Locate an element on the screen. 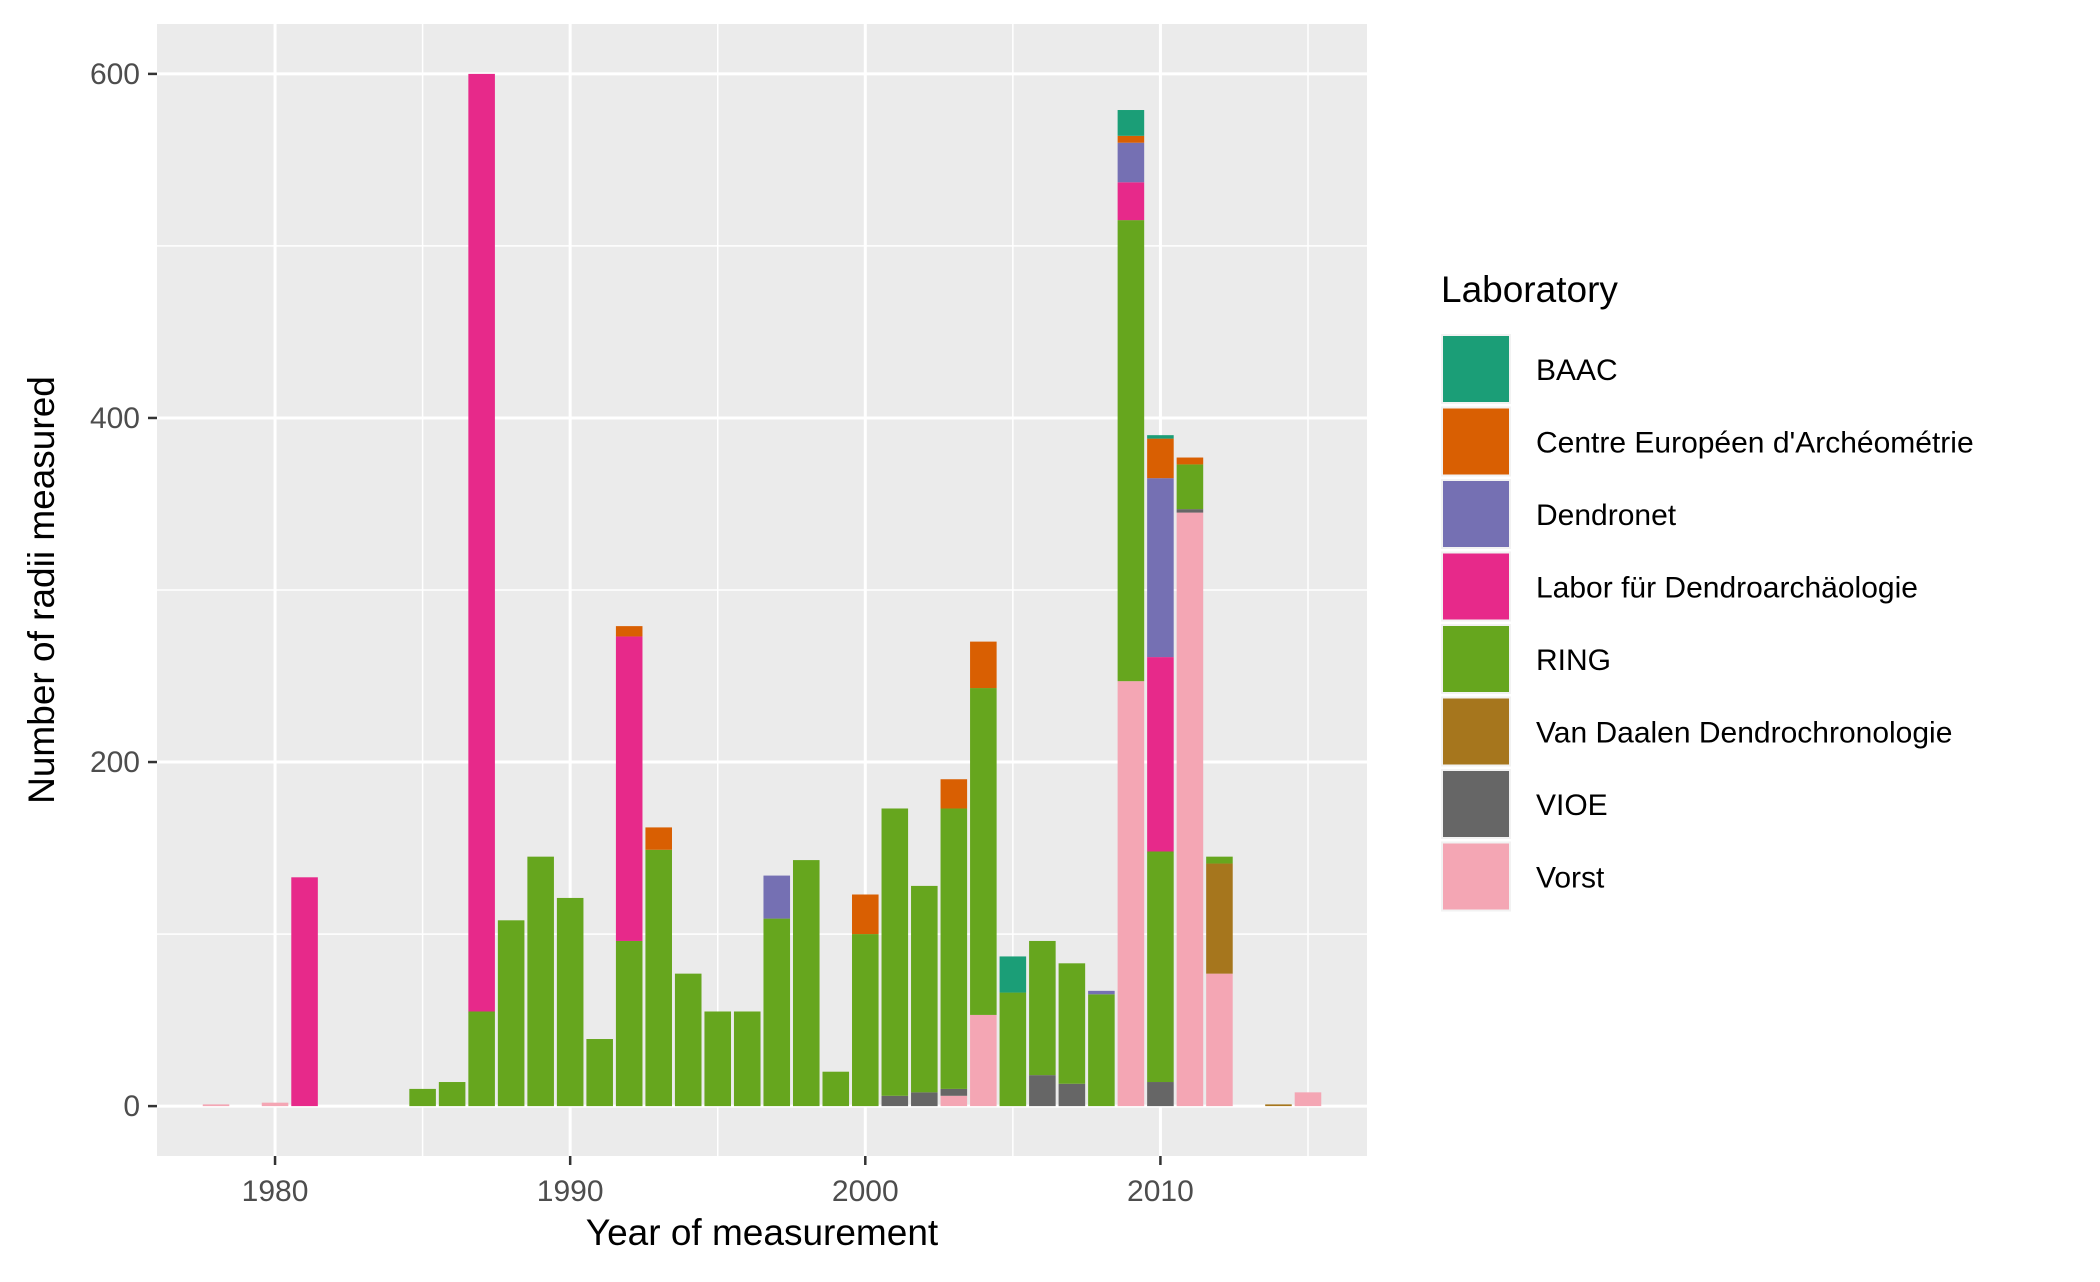 The width and height of the screenshot is (2100, 1282). y-tick-label: 400 is located at coordinates (115, 418).